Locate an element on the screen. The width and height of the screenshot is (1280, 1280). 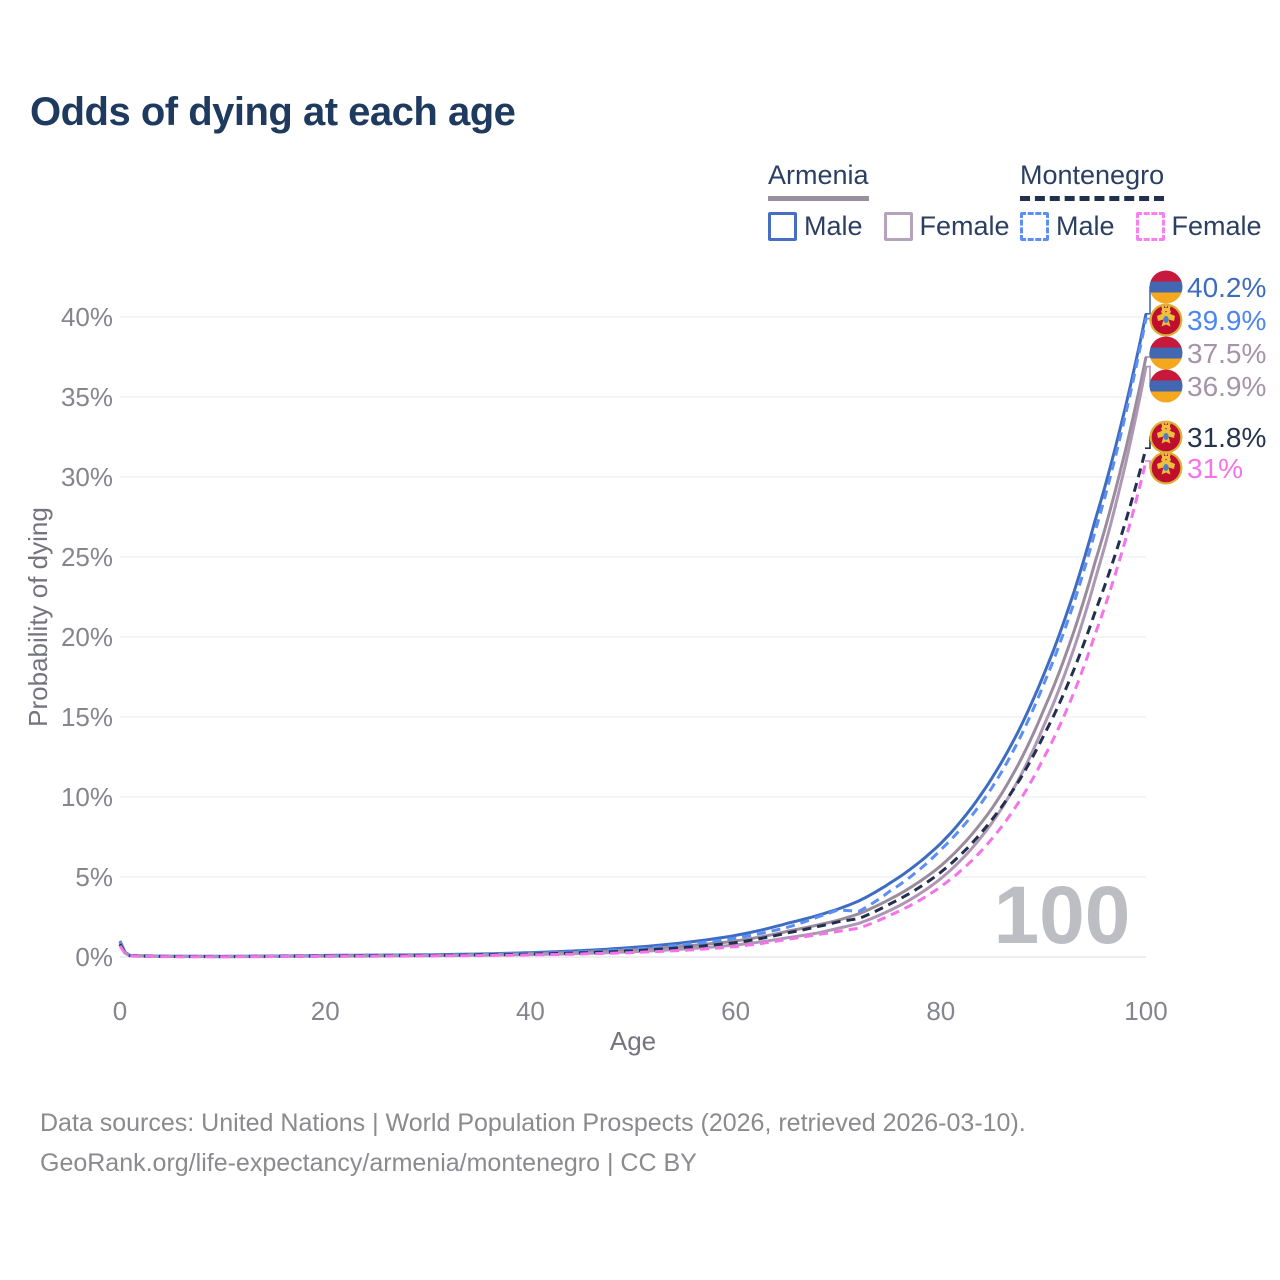
end-value-label-armenia-both: 37.5% is located at coordinates (1226, 353).